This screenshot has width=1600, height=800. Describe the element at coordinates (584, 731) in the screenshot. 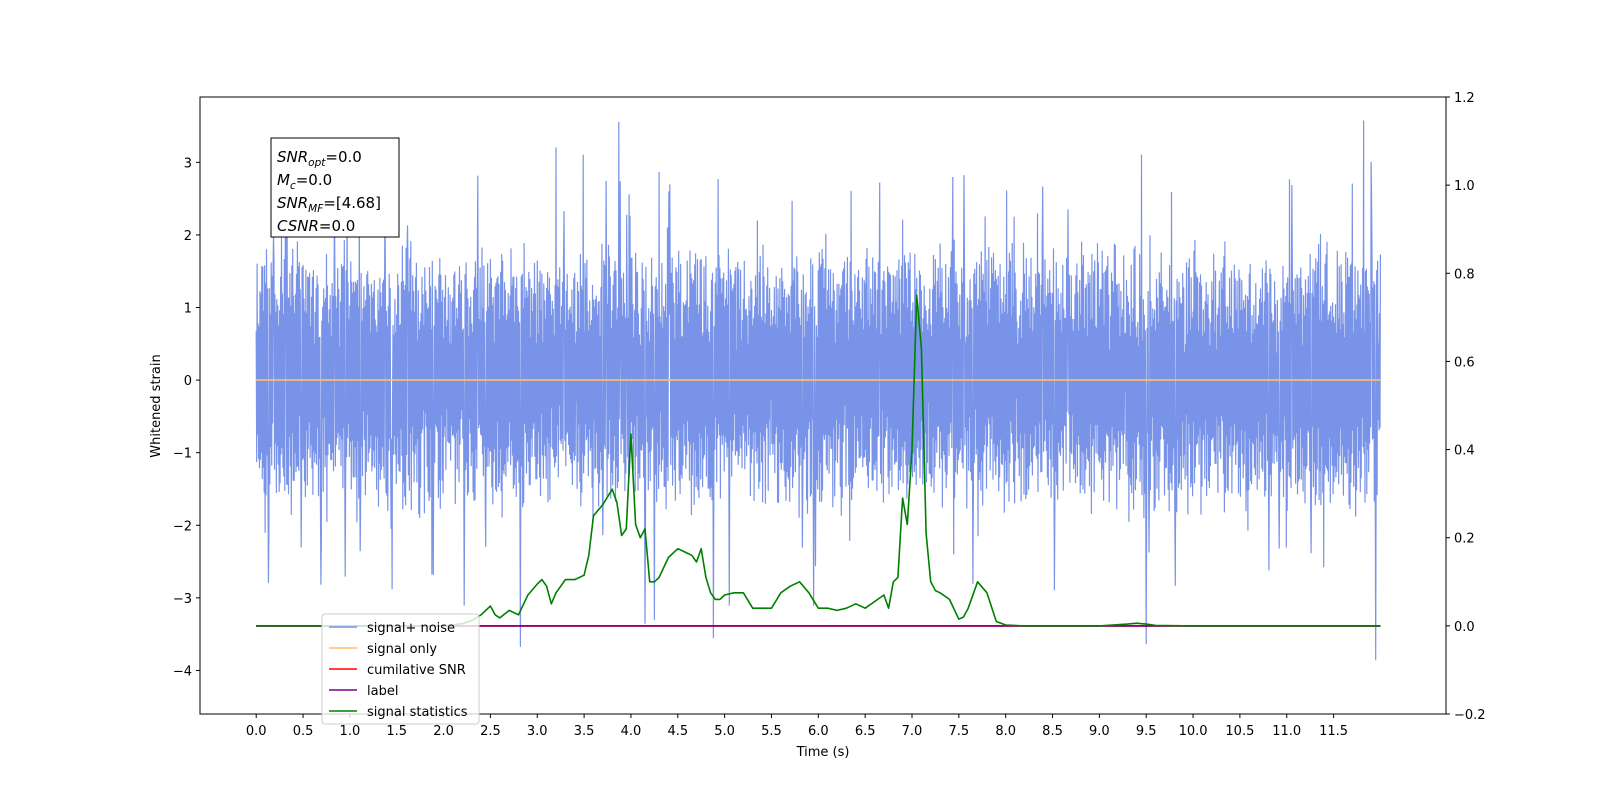

I see `x-tick-label: 3.5` at that location.